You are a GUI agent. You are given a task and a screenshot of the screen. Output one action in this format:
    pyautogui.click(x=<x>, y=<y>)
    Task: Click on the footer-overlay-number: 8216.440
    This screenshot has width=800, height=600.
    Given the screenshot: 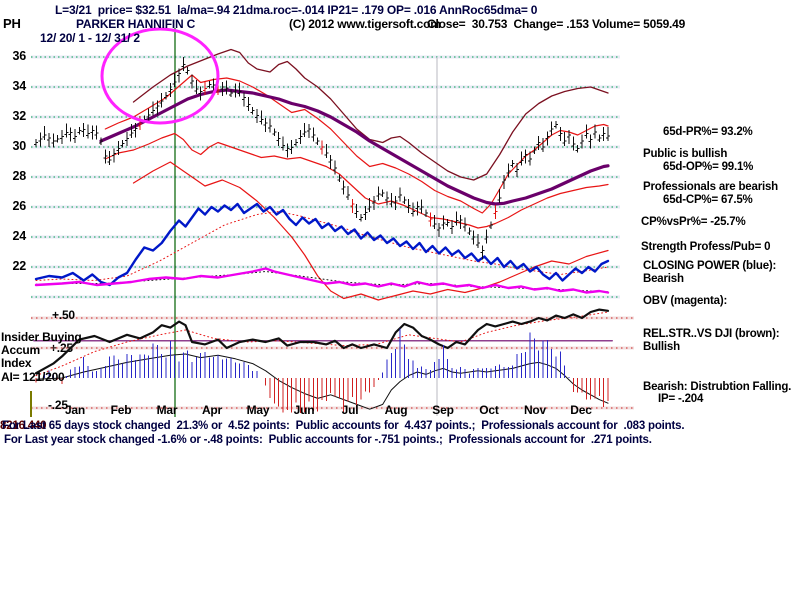 What is the action you would take?
    pyautogui.click(x=23, y=426)
    